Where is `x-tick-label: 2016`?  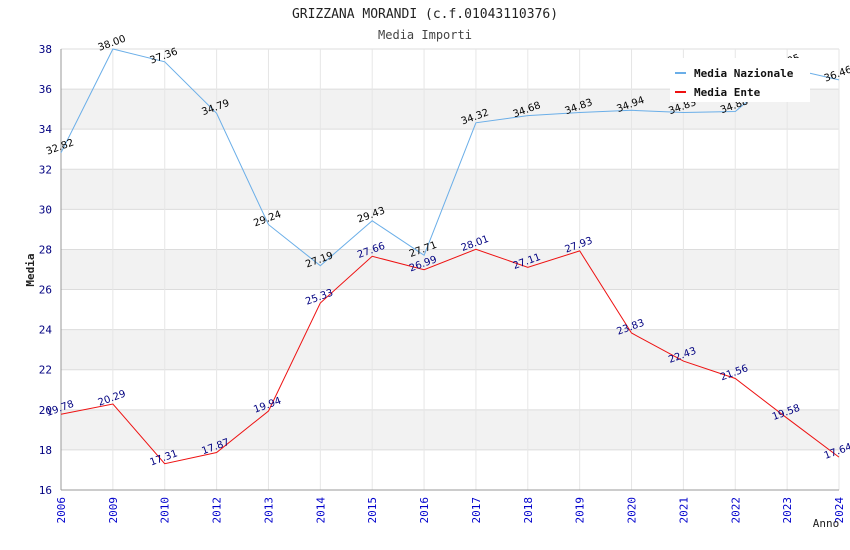
x-tick-label: 2016 is located at coordinates (424, 510).